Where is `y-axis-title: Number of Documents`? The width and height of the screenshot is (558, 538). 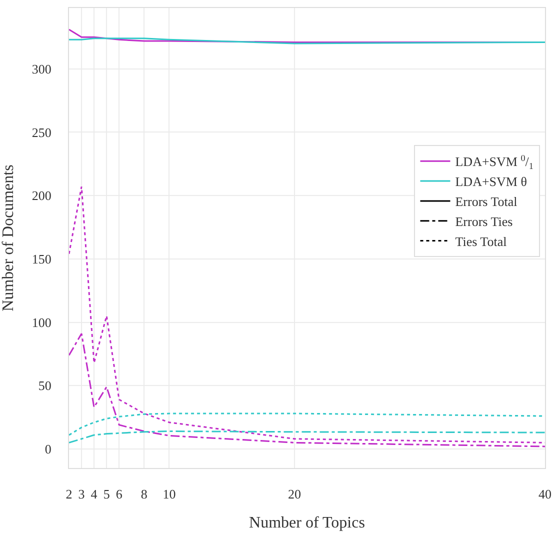 y-axis-title: Number of Documents is located at coordinates (8, 238).